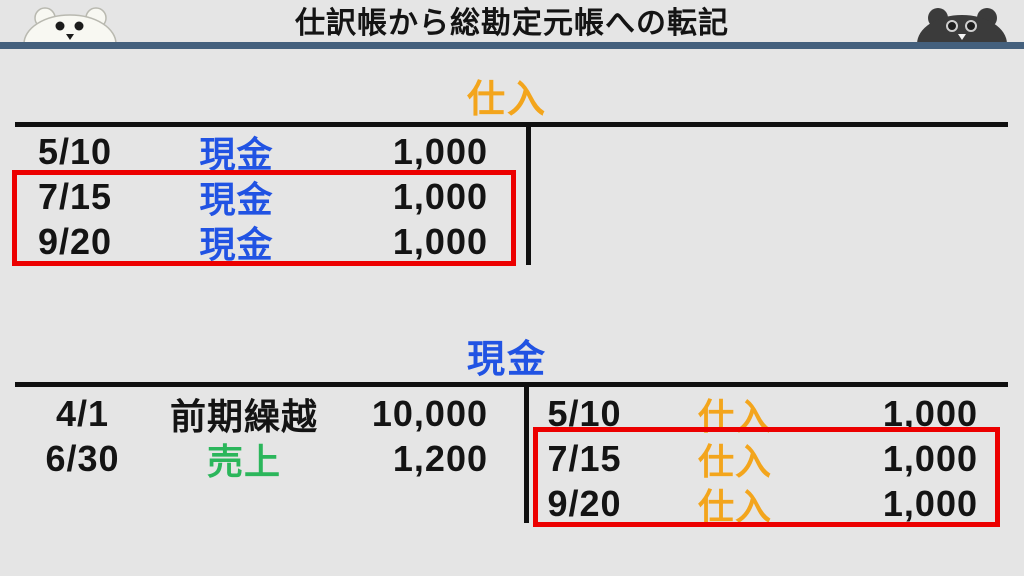 The image size is (1024, 576). Describe the element at coordinates (528, 193) in the screenshot. I see `purchases-account-divider-line` at that location.